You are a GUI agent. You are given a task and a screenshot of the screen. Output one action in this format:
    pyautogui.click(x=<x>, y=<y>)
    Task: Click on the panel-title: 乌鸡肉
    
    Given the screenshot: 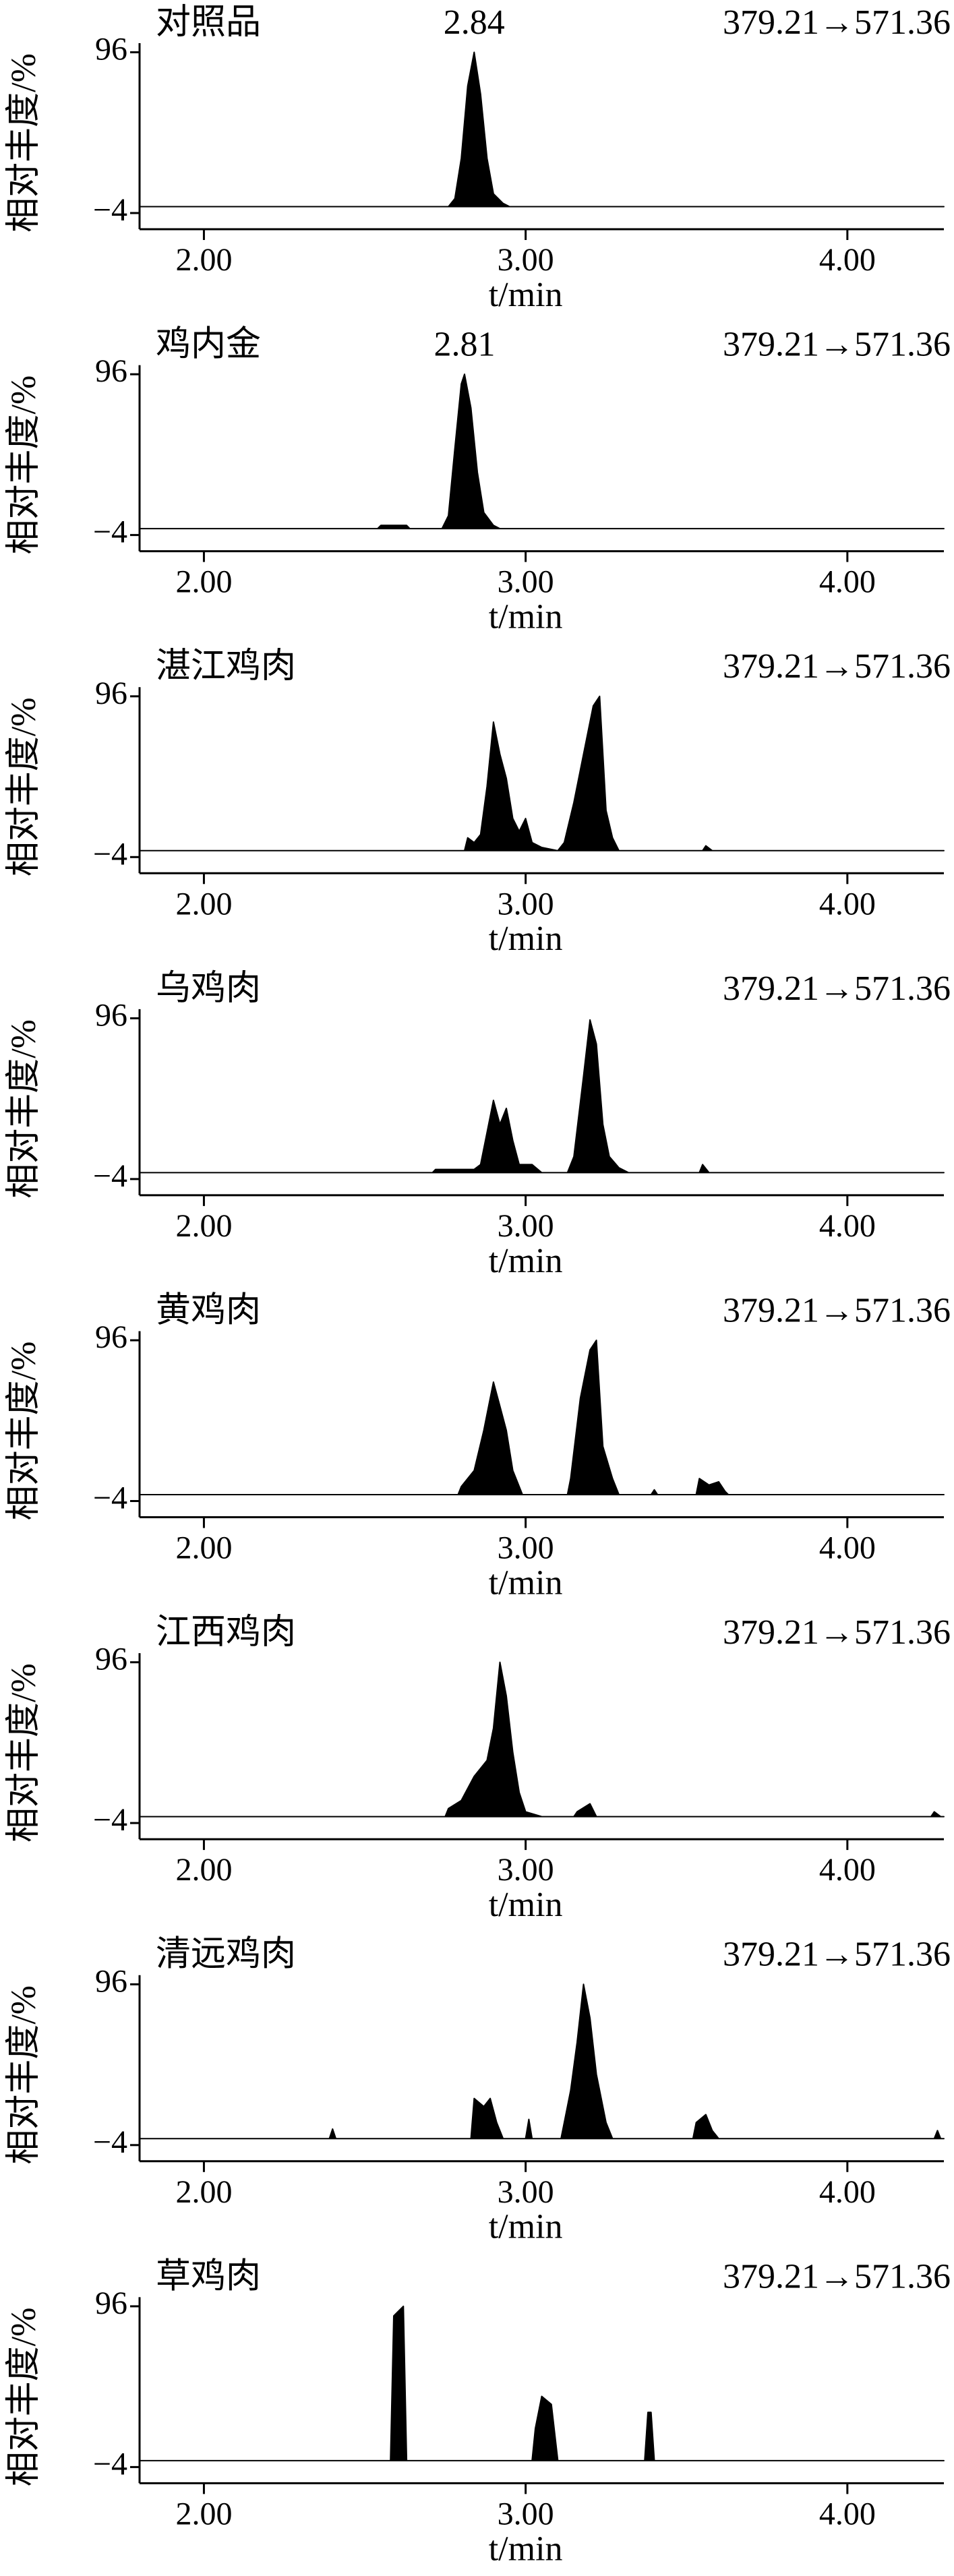 What is the action you would take?
    pyautogui.click(x=208, y=988)
    